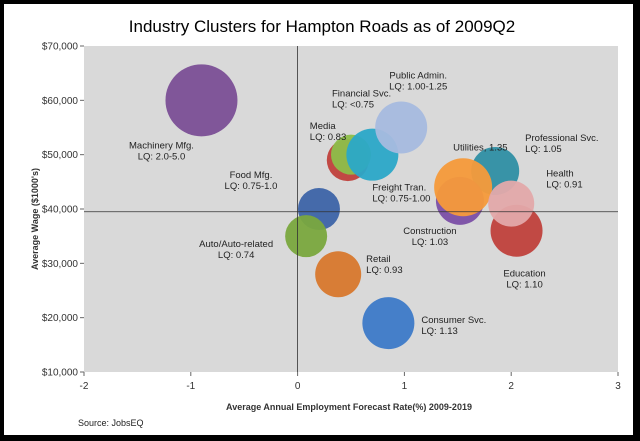 Image resolution: width=640 pixels, height=441 pixels. Describe the element at coordinates (429, 231) in the screenshot. I see `bubble-label-construction: Construction` at that location.